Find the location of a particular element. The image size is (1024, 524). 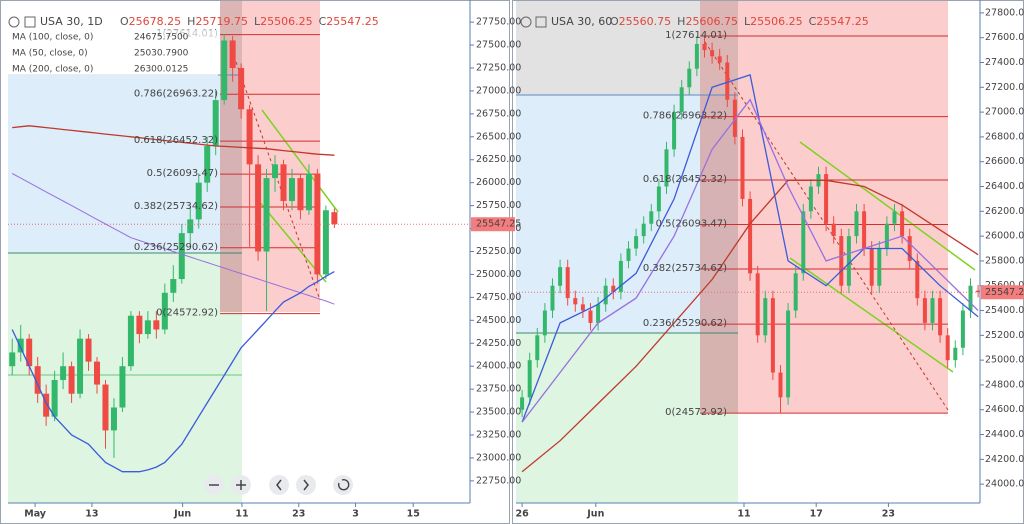

y-tick-label: 27200.00 is located at coordinates (1004, 87).